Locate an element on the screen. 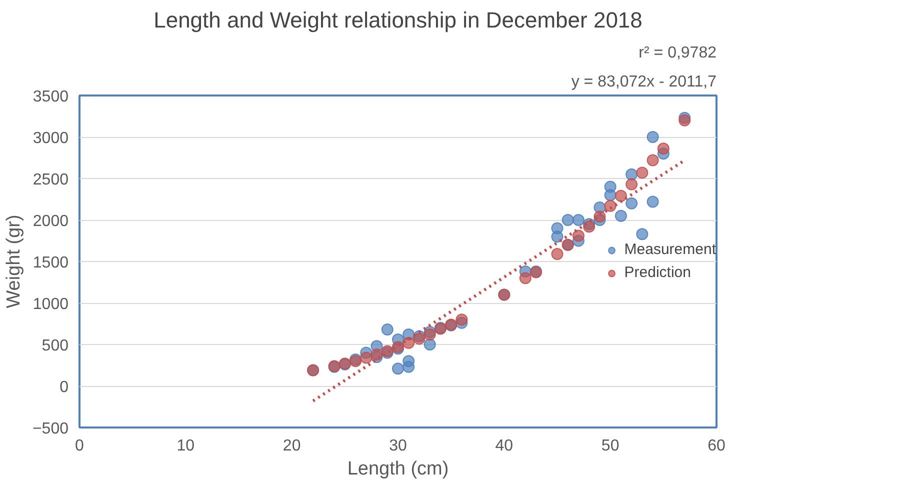 The height and width of the screenshot is (482, 906). y-axis-title: Weight (gr) is located at coordinates (13, 261).